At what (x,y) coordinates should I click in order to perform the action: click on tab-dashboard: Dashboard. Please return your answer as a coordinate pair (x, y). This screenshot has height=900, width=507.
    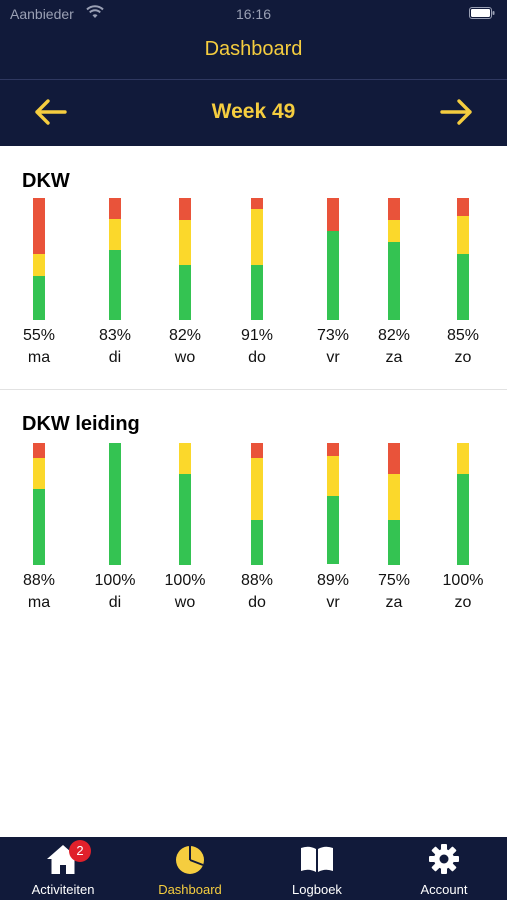
    Looking at the image, I should click on (190, 868).